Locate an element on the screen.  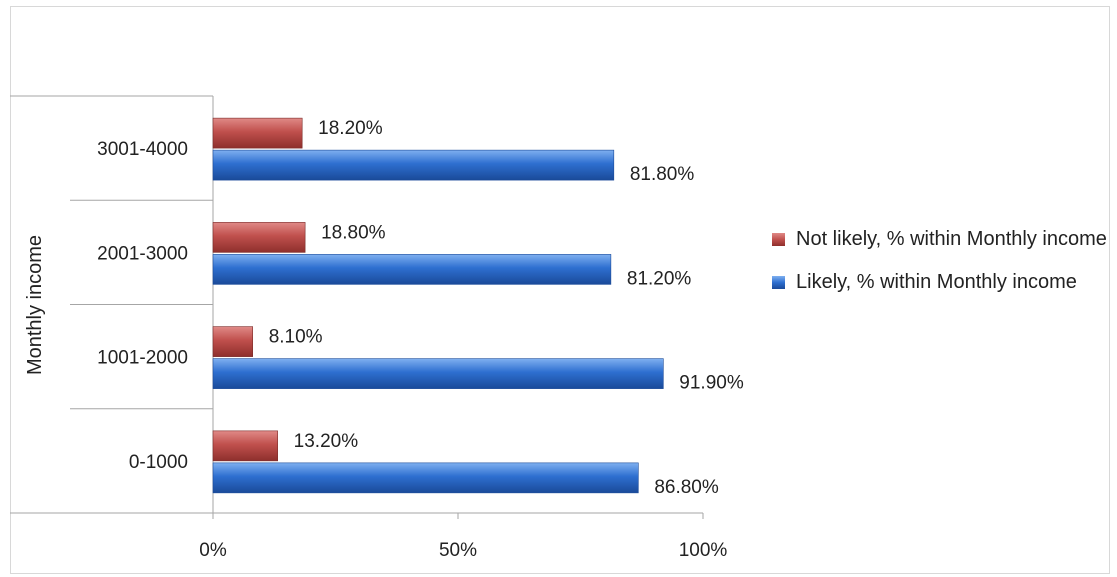
data-label-not-likely: 8.10% is located at coordinates (296, 337).